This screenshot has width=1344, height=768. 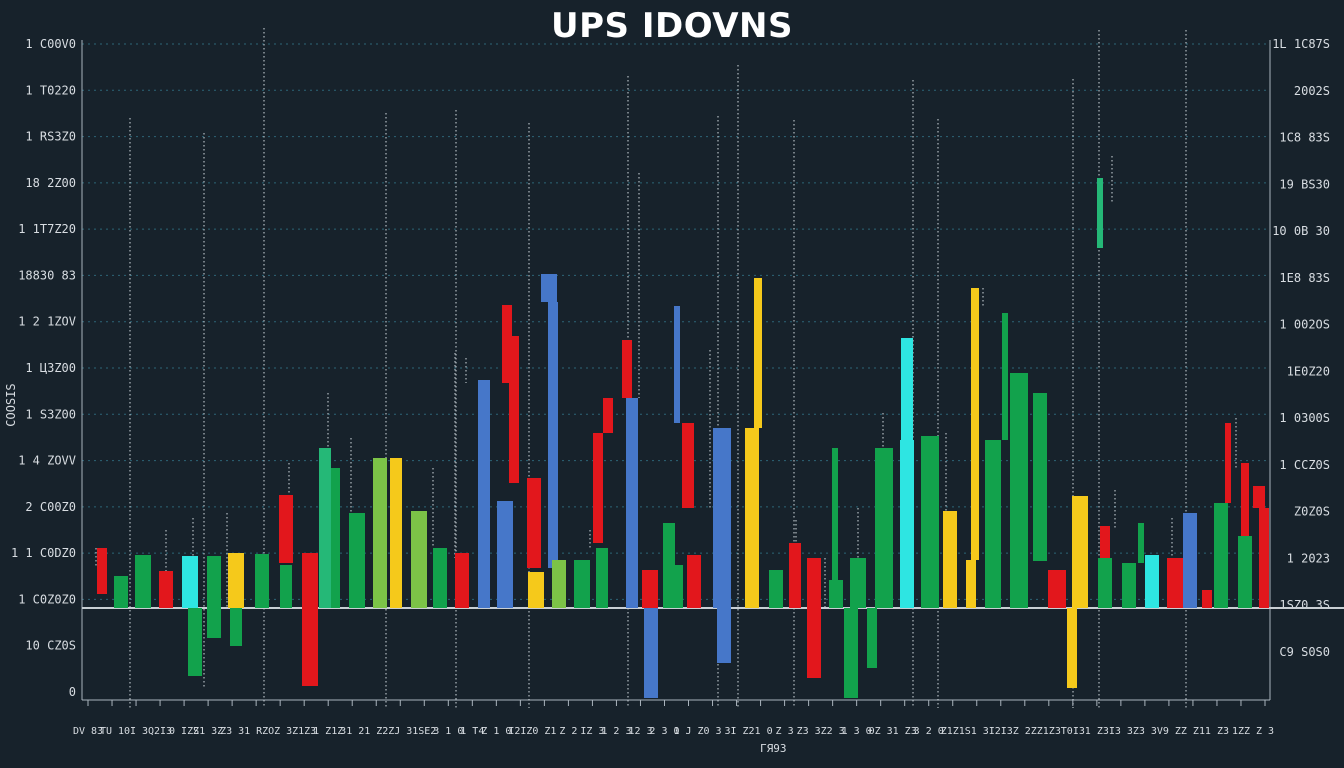 What do you see at coordinates (50, 507) in the screenshot?
I see `y-tick-label-left: 2 C00Z0` at bounding box center [50, 507].